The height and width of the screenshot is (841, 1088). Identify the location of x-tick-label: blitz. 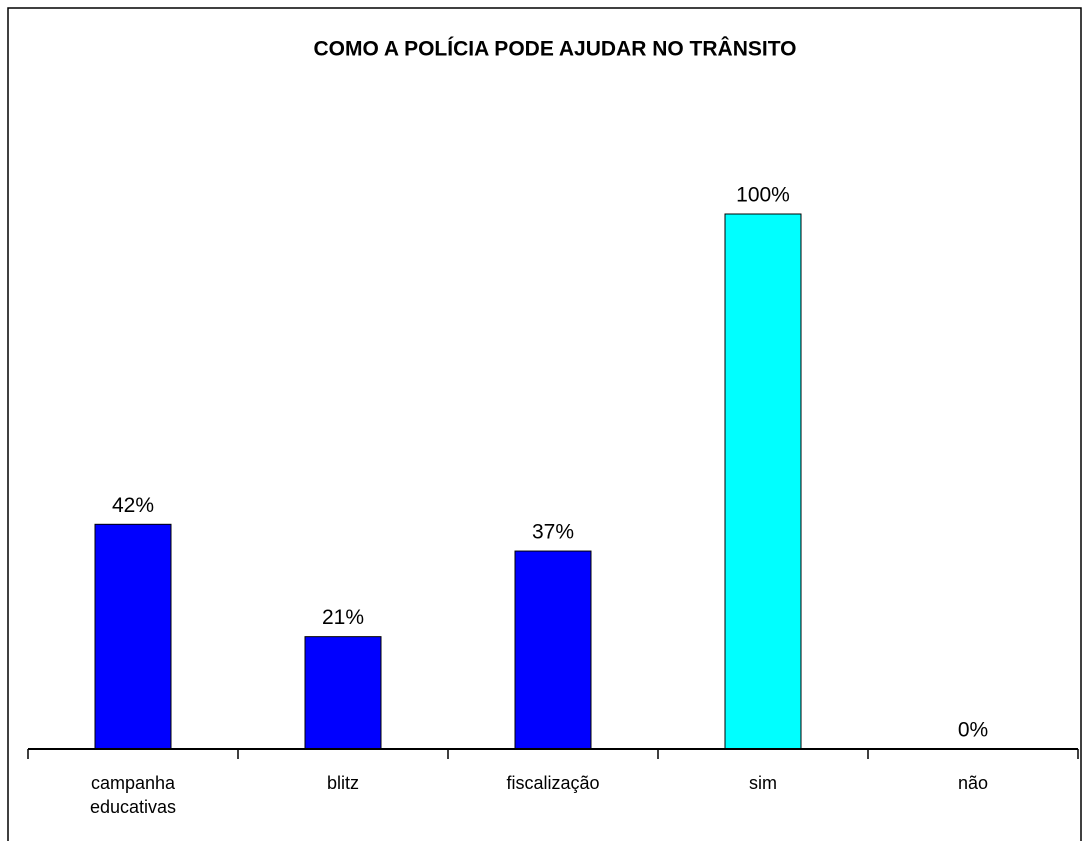
(342, 783).